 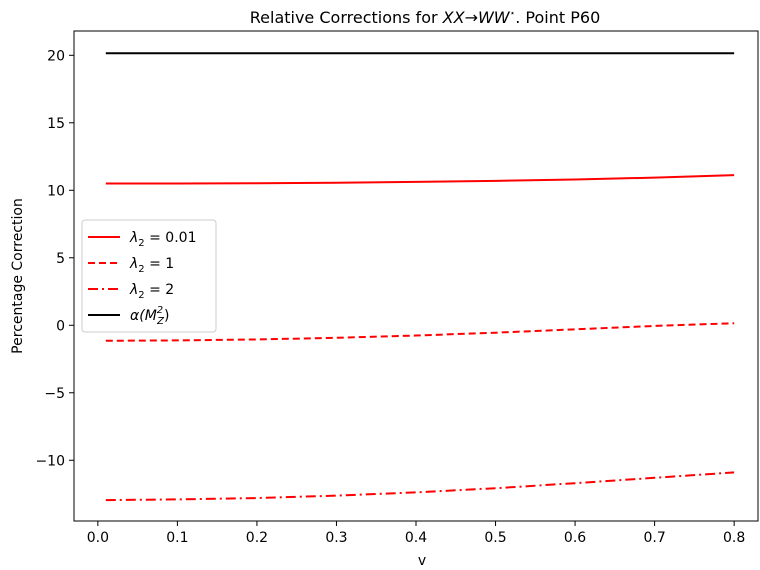 What do you see at coordinates (18, 276) in the screenshot?
I see `y-axis-label: Percentage Correction` at bounding box center [18, 276].